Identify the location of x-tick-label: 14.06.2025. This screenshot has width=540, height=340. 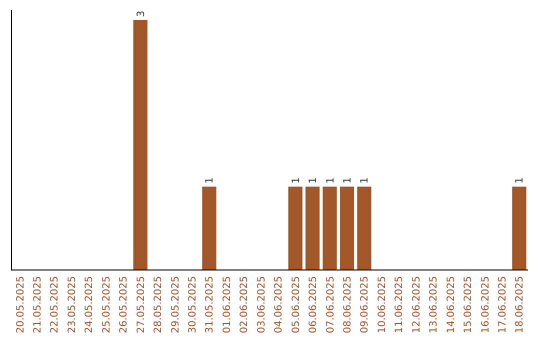
(451, 305).